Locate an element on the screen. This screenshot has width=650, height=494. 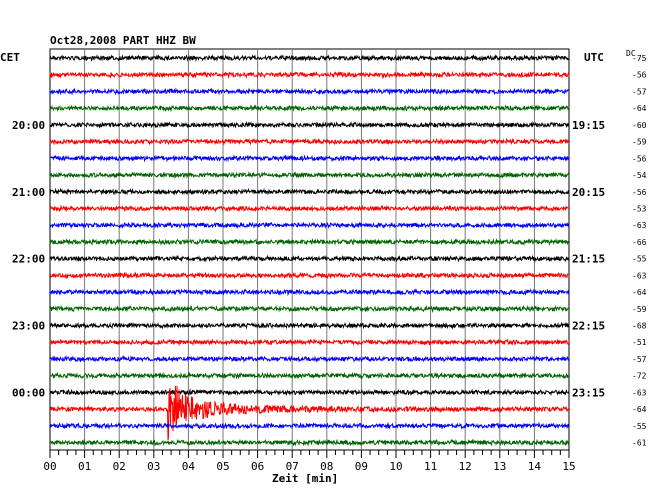
dc-label: DC is located at coordinates (631, 53).